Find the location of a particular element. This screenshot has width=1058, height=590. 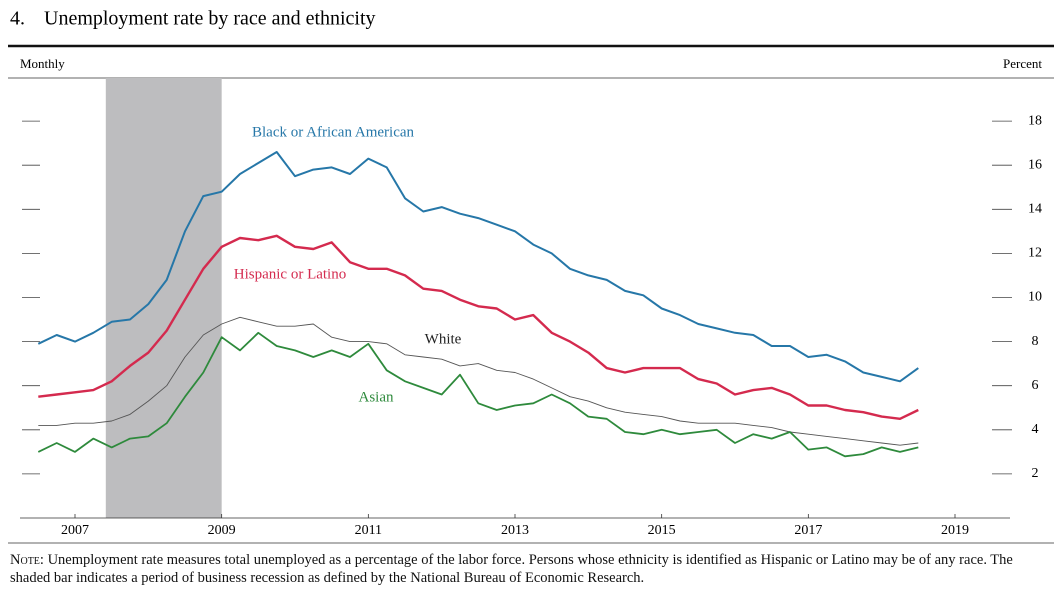

y-tick-label: 2 is located at coordinates (1035, 473).